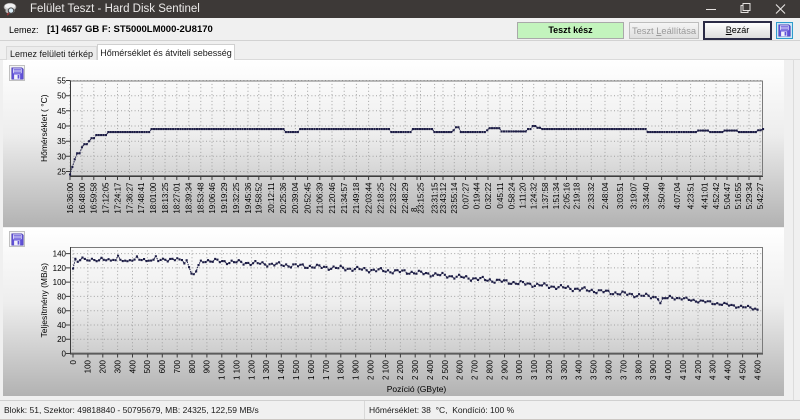 Image resolution: width=800 pixels, height=420 pixels. Describe the element at coordinates (609, 369) in the screenshot. I see `svg-text: 3 600` at that location.